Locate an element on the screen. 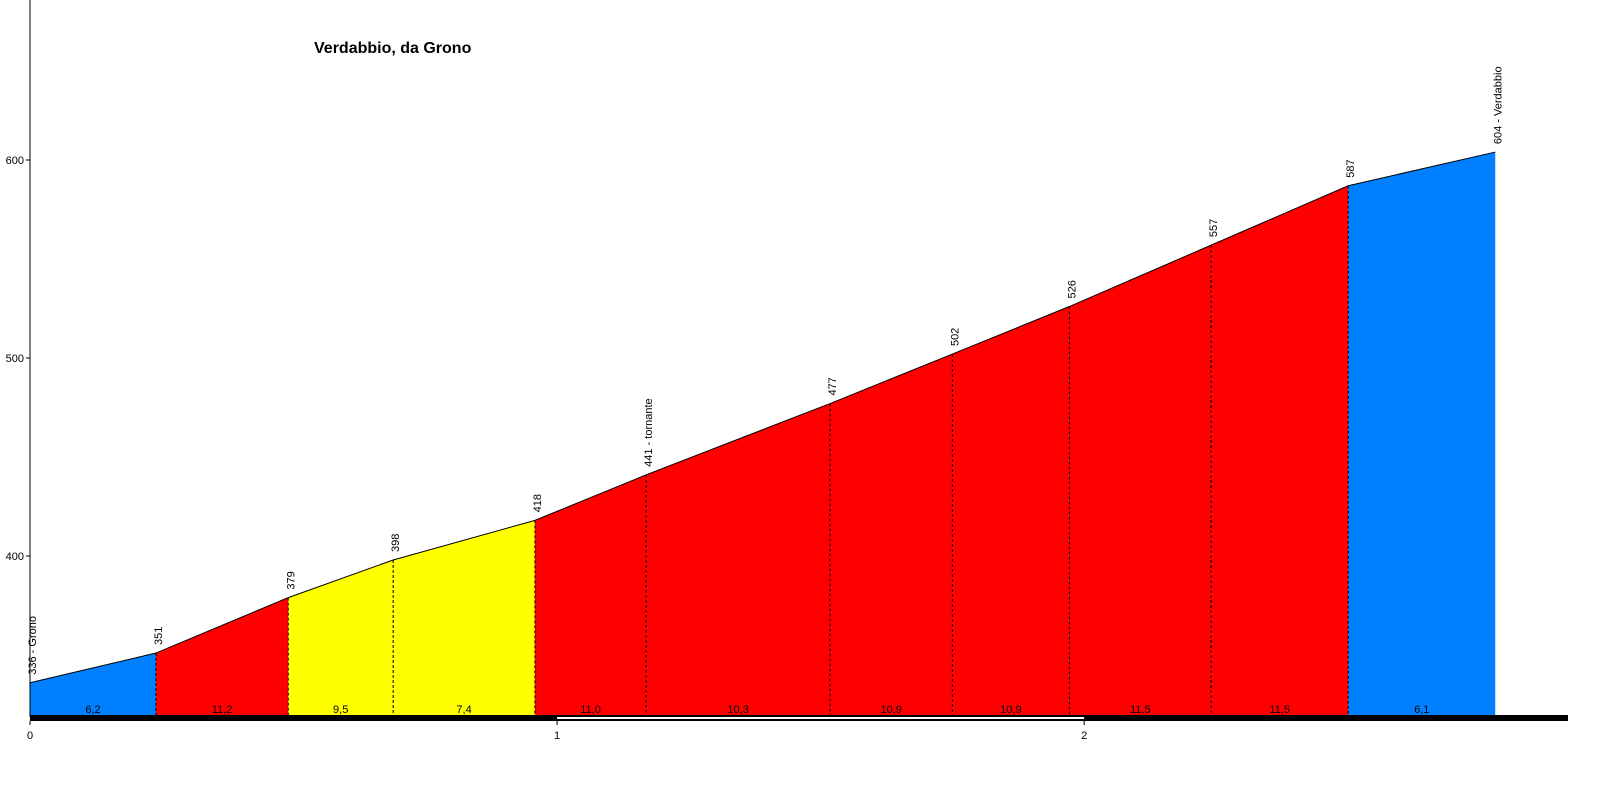 The image size is (1600, 800). elevation-label: 418 is located at coordinates (538, 503).